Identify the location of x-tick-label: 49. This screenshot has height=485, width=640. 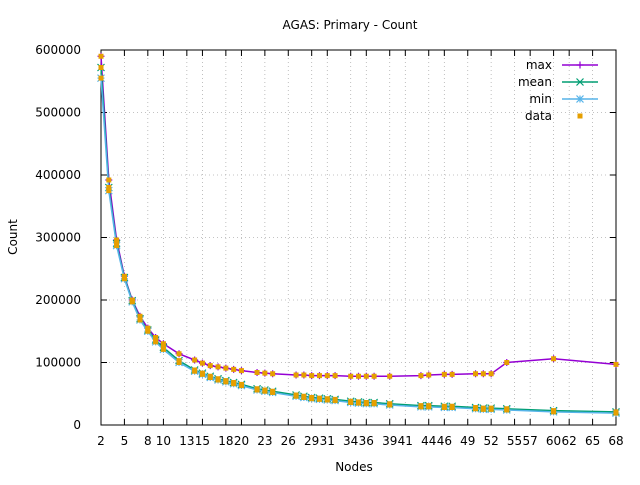
(467, 441).